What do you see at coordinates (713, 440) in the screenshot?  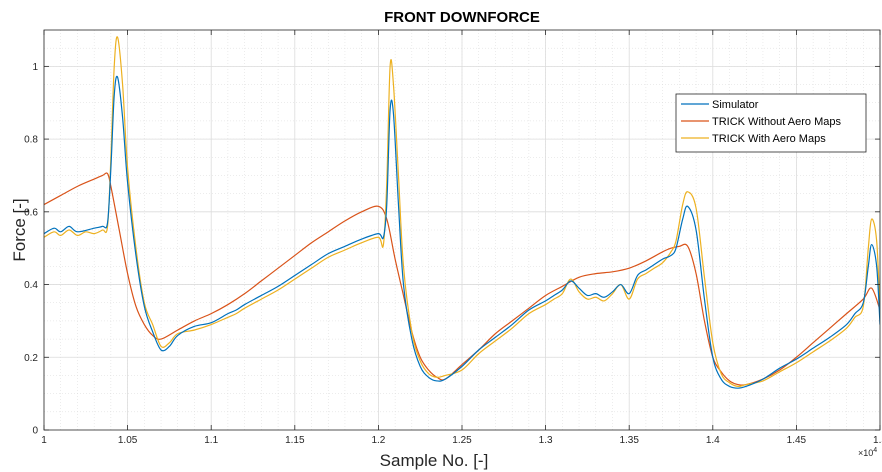 I see `x-tick-label: 1.4` at bounding box center [713, 440].